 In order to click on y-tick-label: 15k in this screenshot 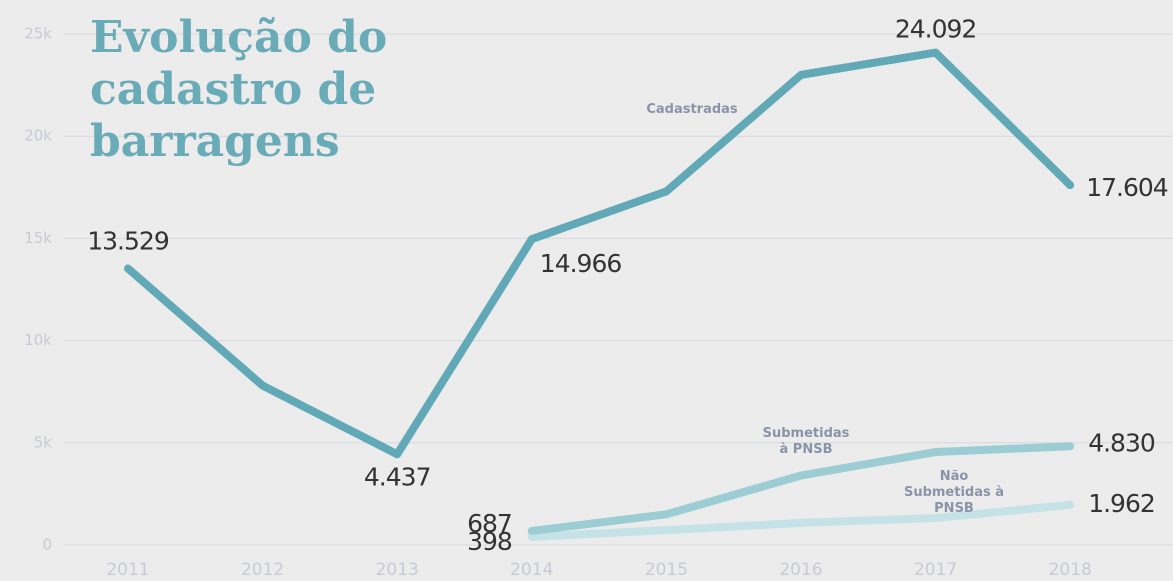, I will do `click(38, 238)`.